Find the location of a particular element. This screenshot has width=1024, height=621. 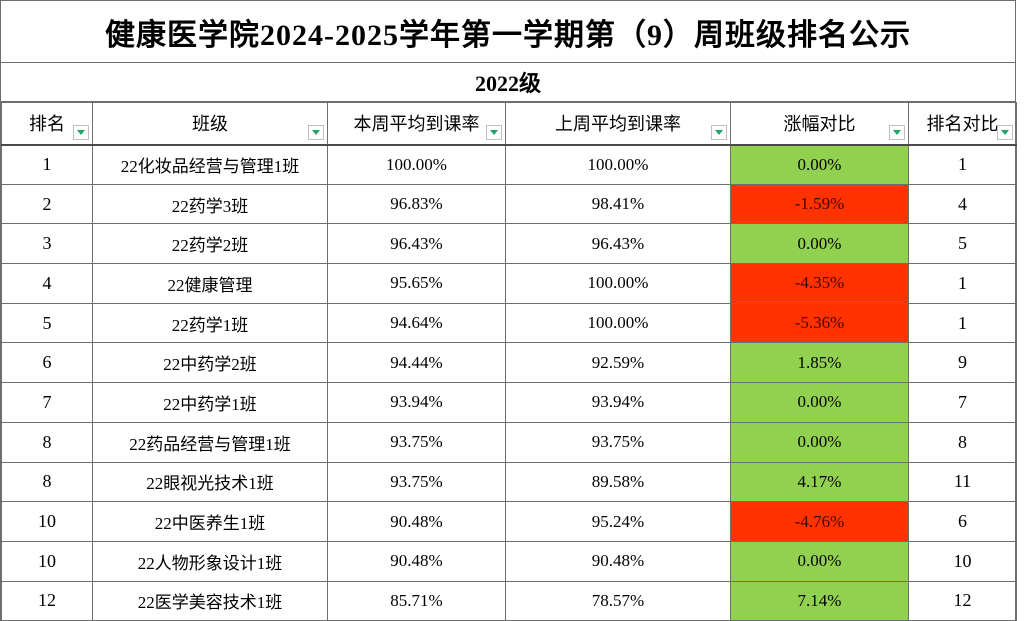

column-header-label: 班级 is located at coordinates (210, 124).